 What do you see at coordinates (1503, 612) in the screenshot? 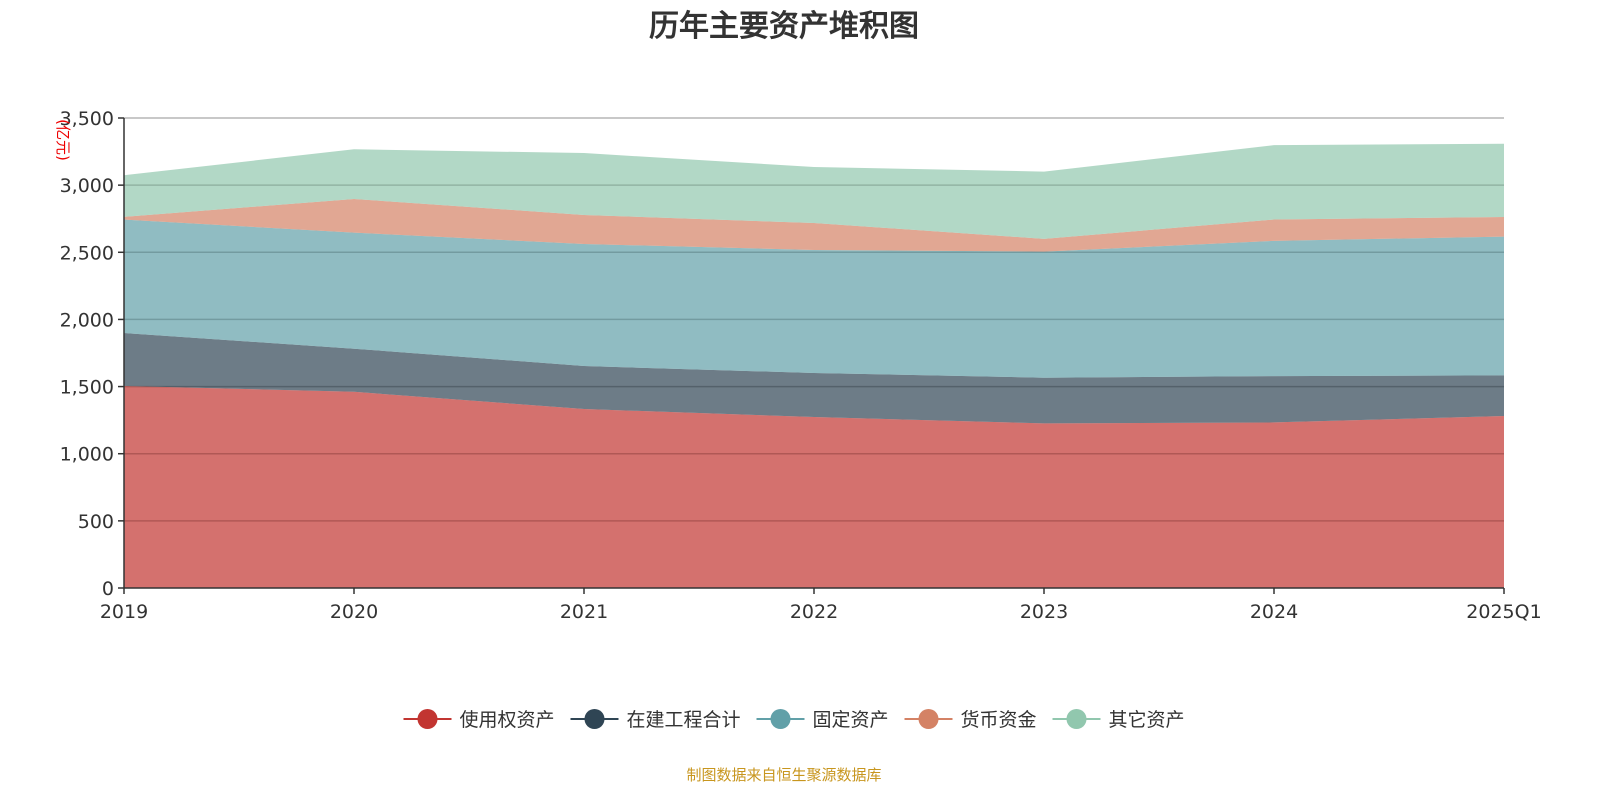
I see `x-tick-label: 2025Q1` at bounding box center [1503, 612].